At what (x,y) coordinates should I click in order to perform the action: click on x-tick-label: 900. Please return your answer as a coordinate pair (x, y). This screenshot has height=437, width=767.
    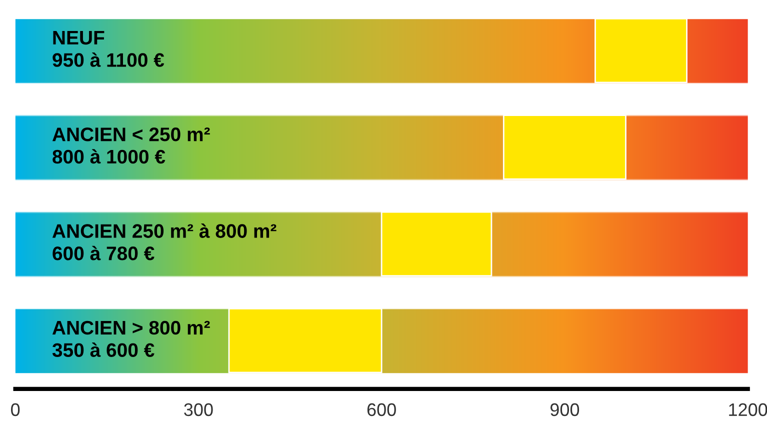
    Looking at the image, I should click on (565, 409).